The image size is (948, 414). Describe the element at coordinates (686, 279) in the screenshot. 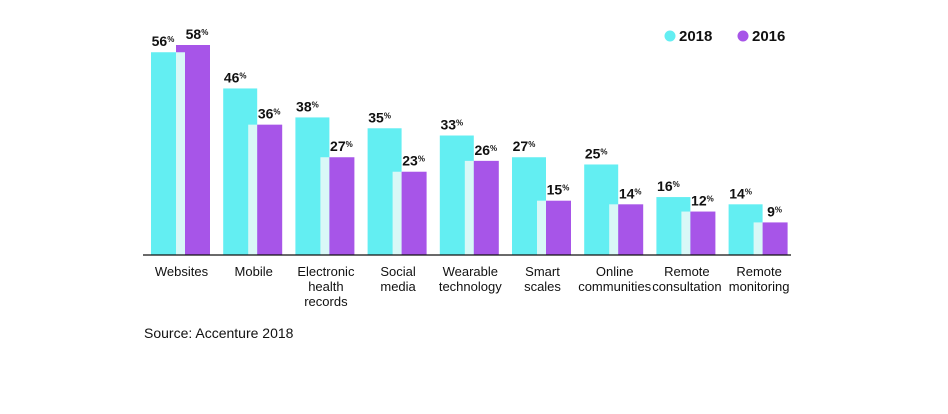

I see `category-label: Remote consultation` at that location.